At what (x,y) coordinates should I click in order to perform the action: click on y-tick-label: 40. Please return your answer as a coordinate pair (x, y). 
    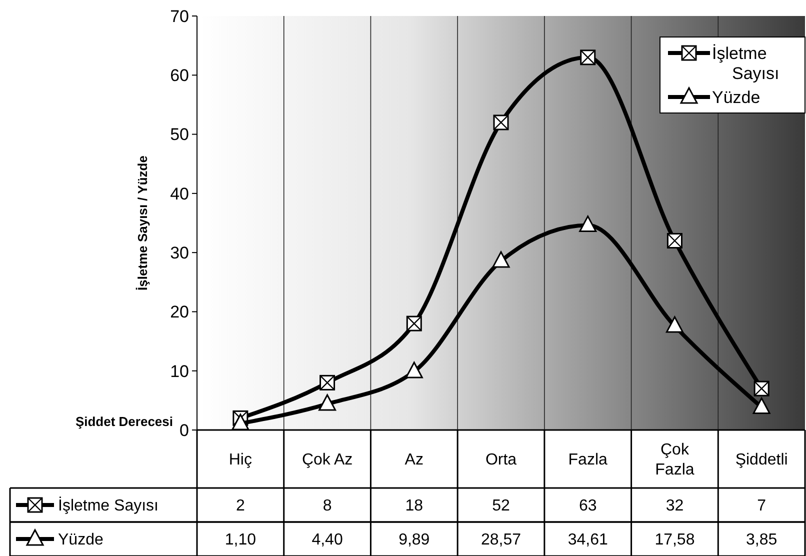
    Looking at the image, I should click on (179, 194).